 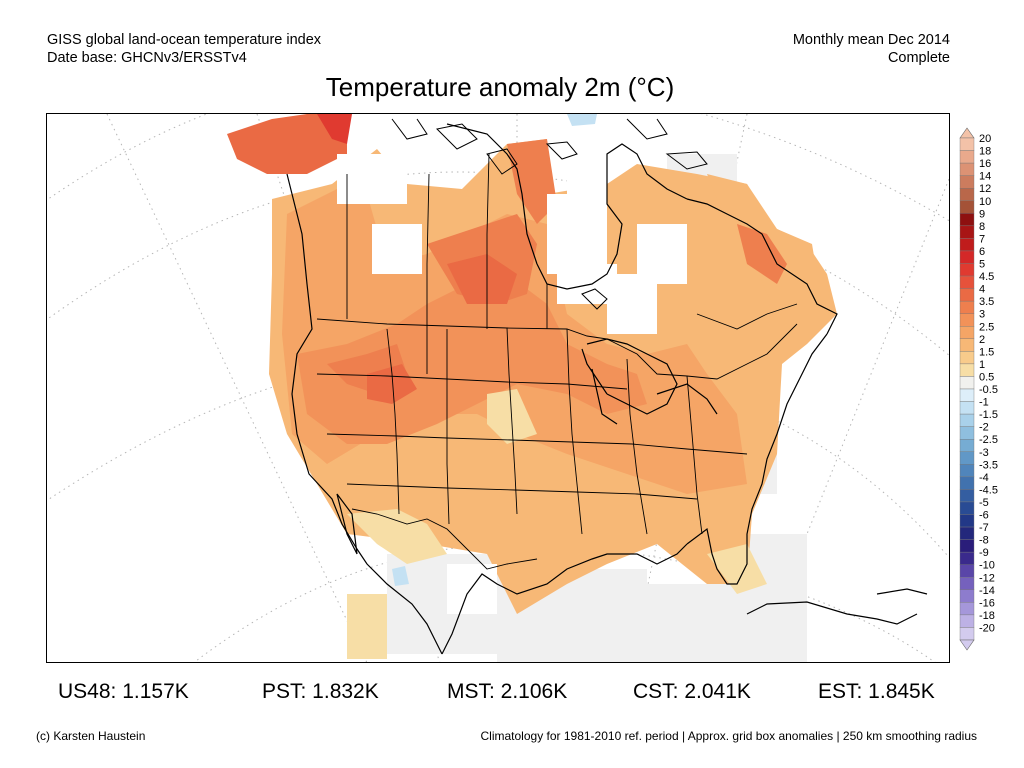 What do you see at coordinates (982, 227) in the screenshot?
I see `legend-label: 8` at bounding box center [982, 227].